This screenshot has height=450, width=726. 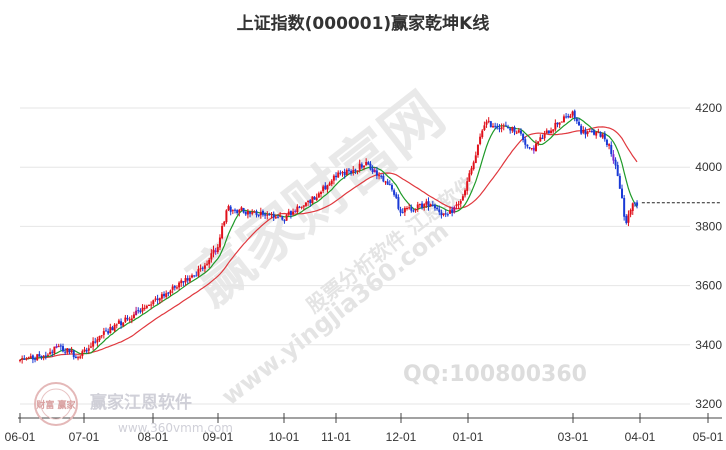 I want to click on brand-seal-icon, so click(x=56, y=404).